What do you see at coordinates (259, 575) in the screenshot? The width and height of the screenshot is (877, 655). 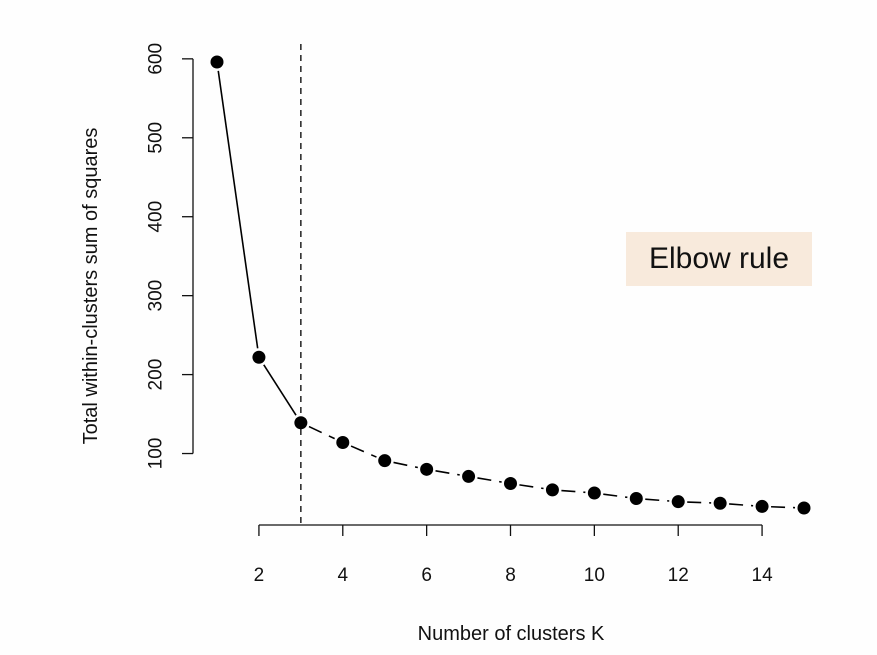 I see `x-tick-label: 2` at bounding box center [259, 575].